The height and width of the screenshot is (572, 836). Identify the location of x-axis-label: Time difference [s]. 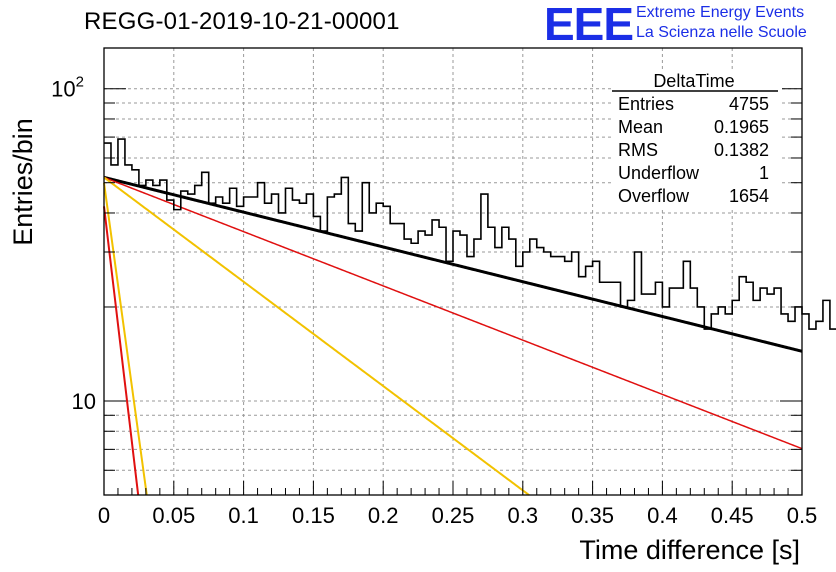
(689, 550).